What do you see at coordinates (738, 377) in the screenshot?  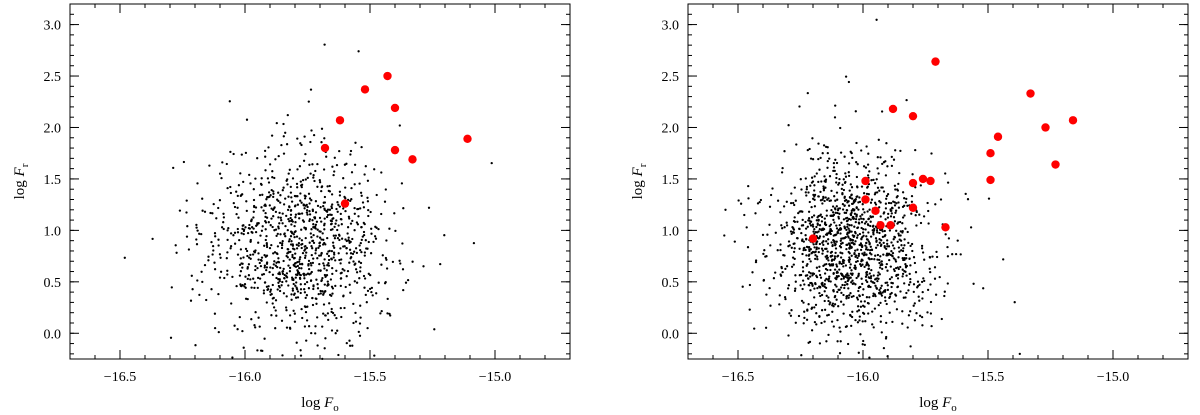 I see `x-tick-label: −16.5` at bounding box center [738, 377].